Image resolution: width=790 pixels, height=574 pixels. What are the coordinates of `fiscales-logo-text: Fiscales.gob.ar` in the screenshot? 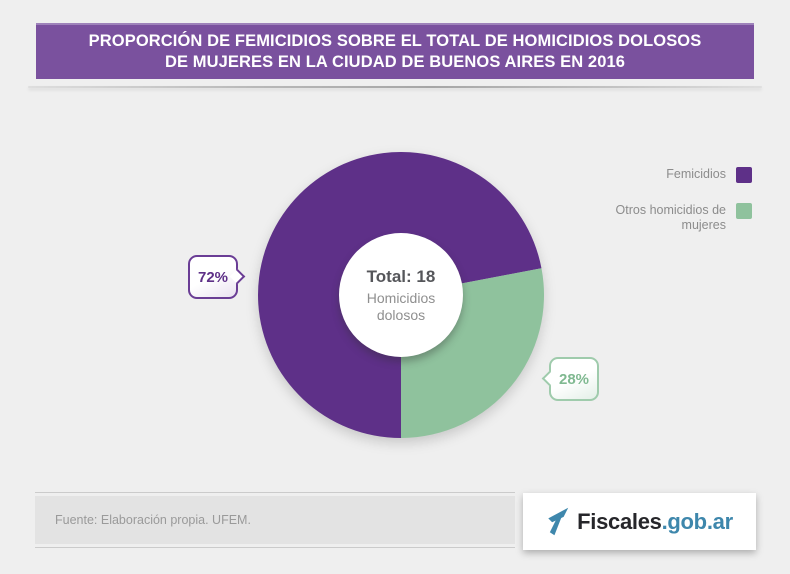 It's located at (655, 522).